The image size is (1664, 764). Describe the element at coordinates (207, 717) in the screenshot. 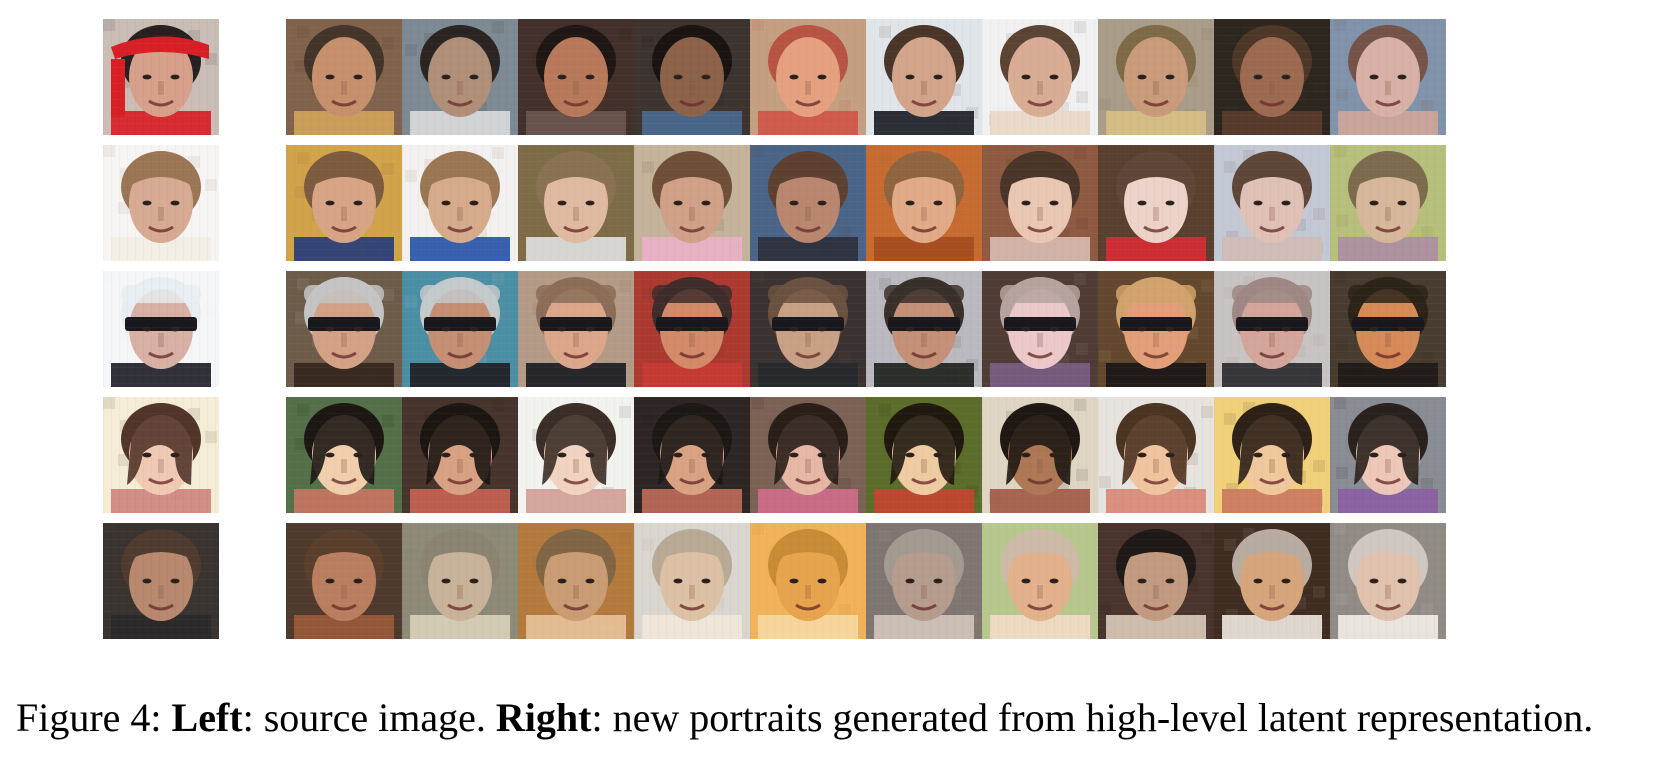

I see `caption-left-term: Left` at that location.